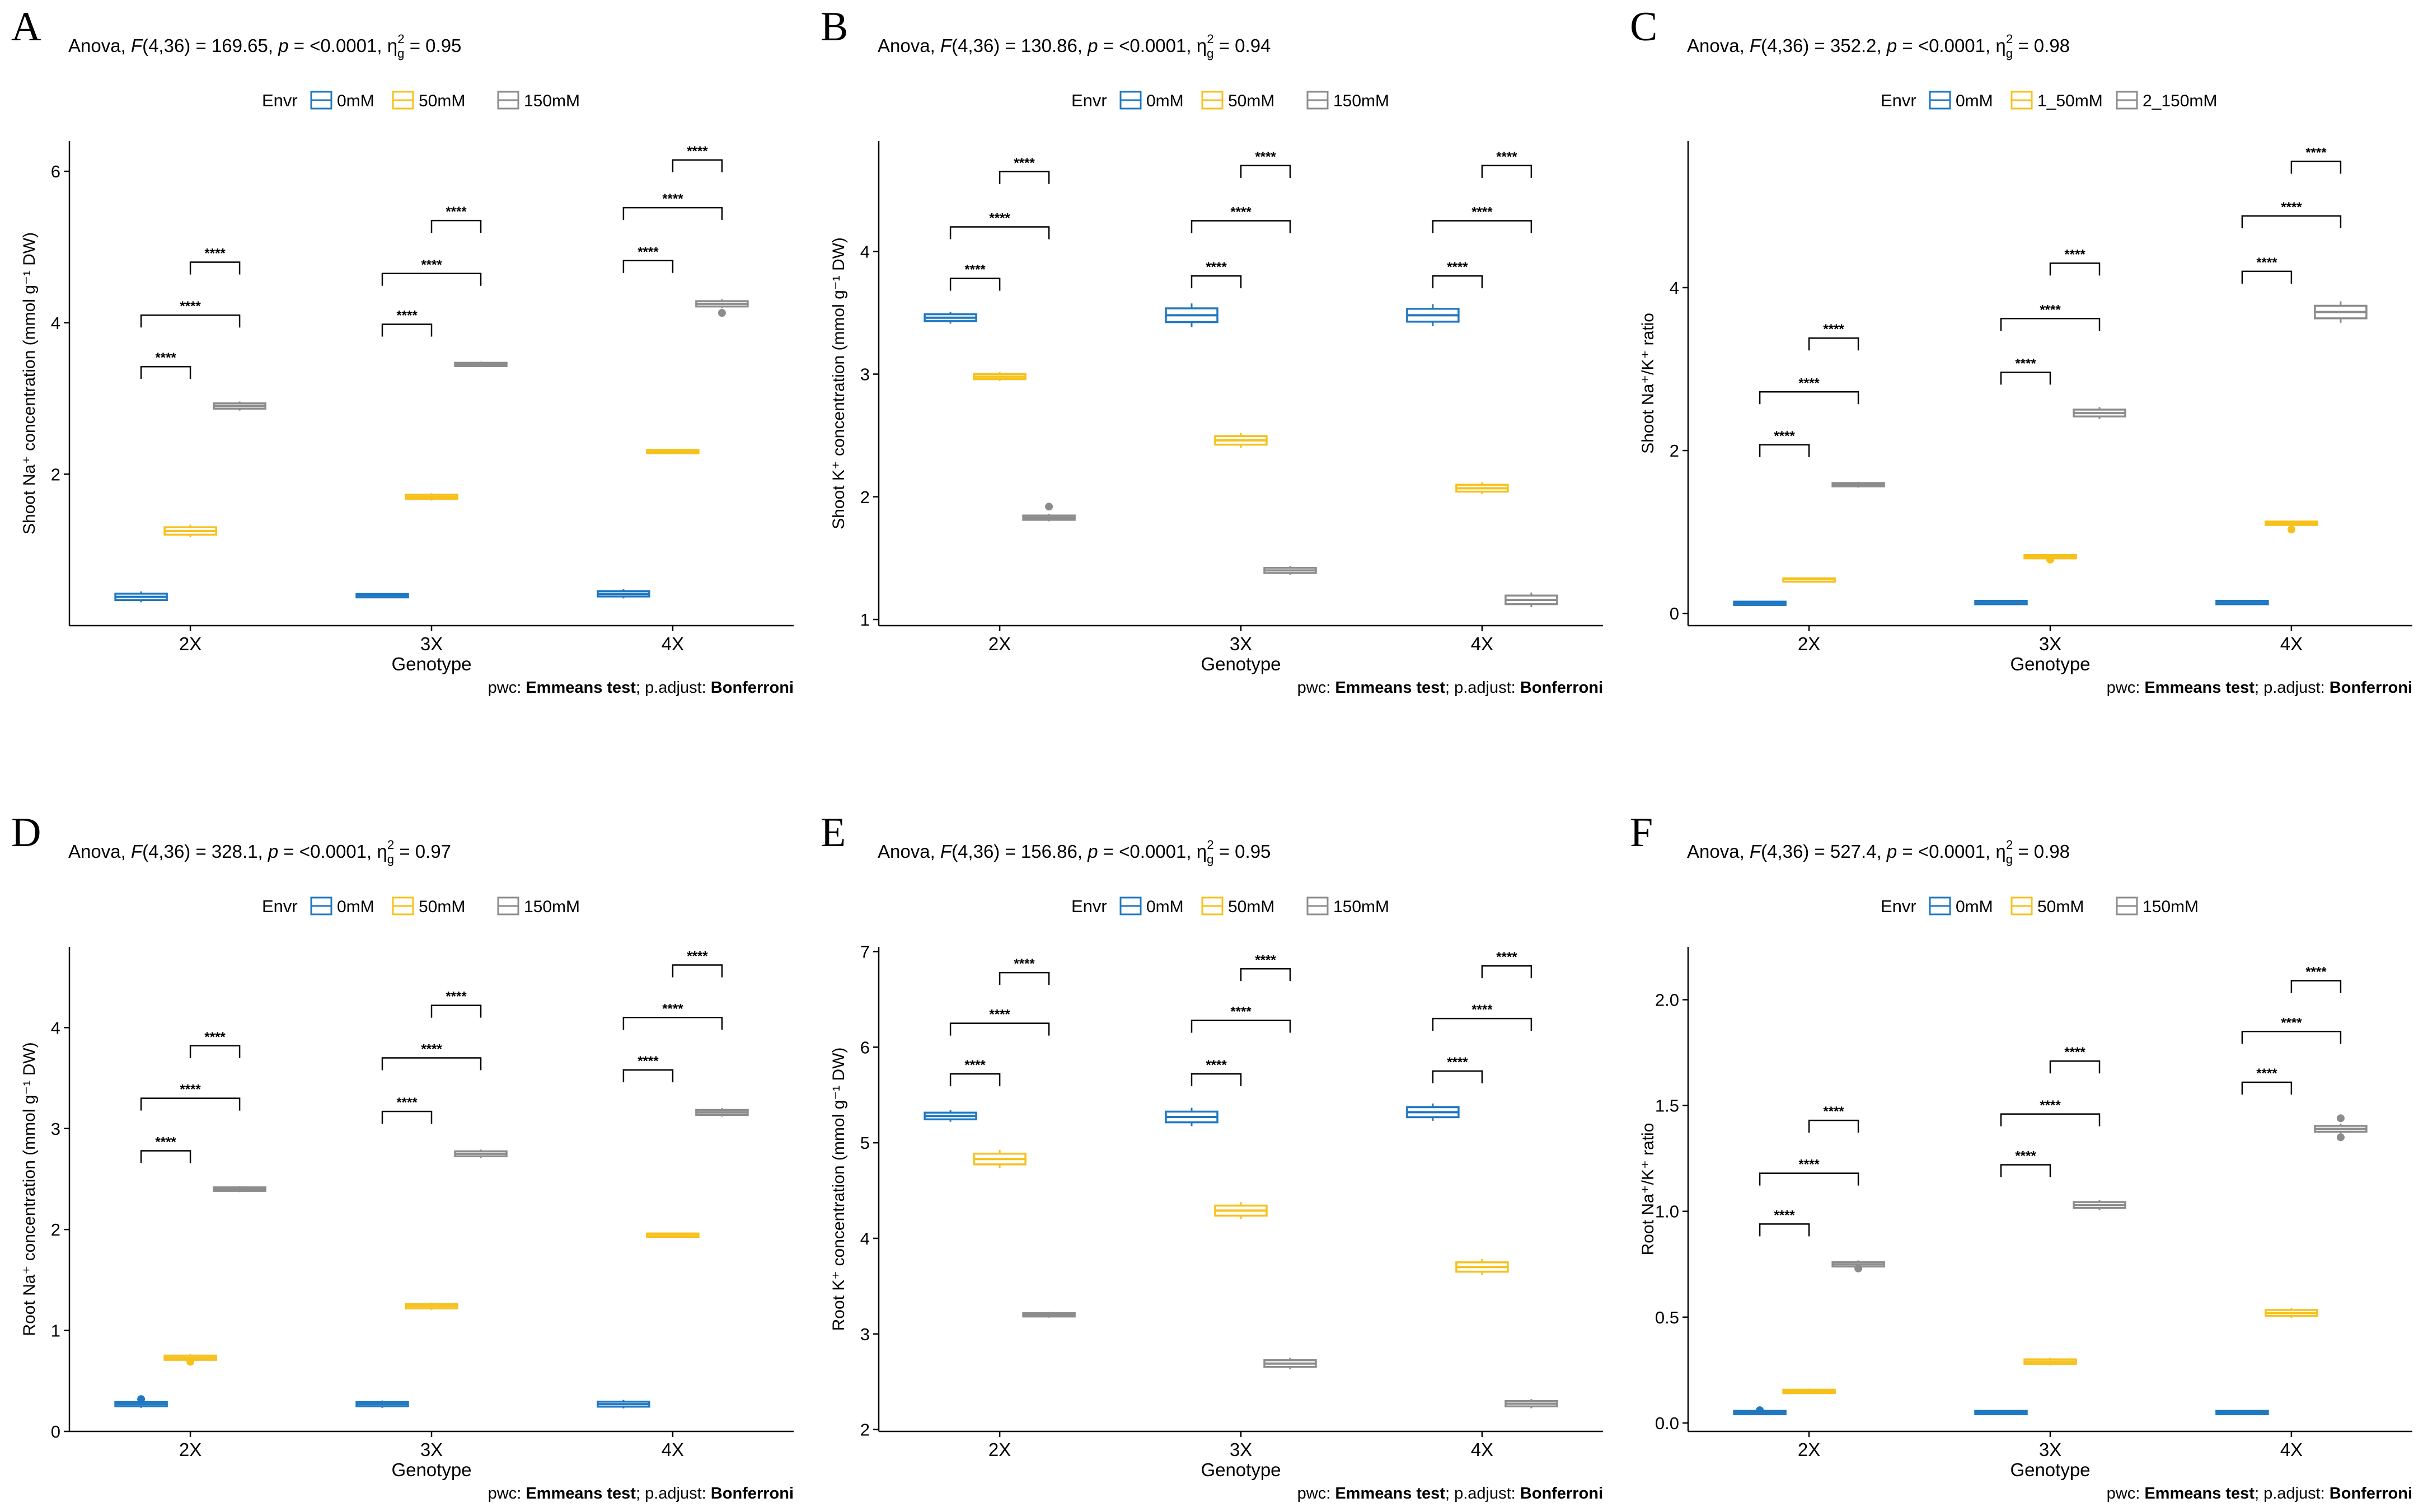 The height and width of the screenshot is (1512, 2423). I want to click on y-axis-label: Shoot K⁺ concentration (mmol g⁻¹ DW), so click(838, 383).